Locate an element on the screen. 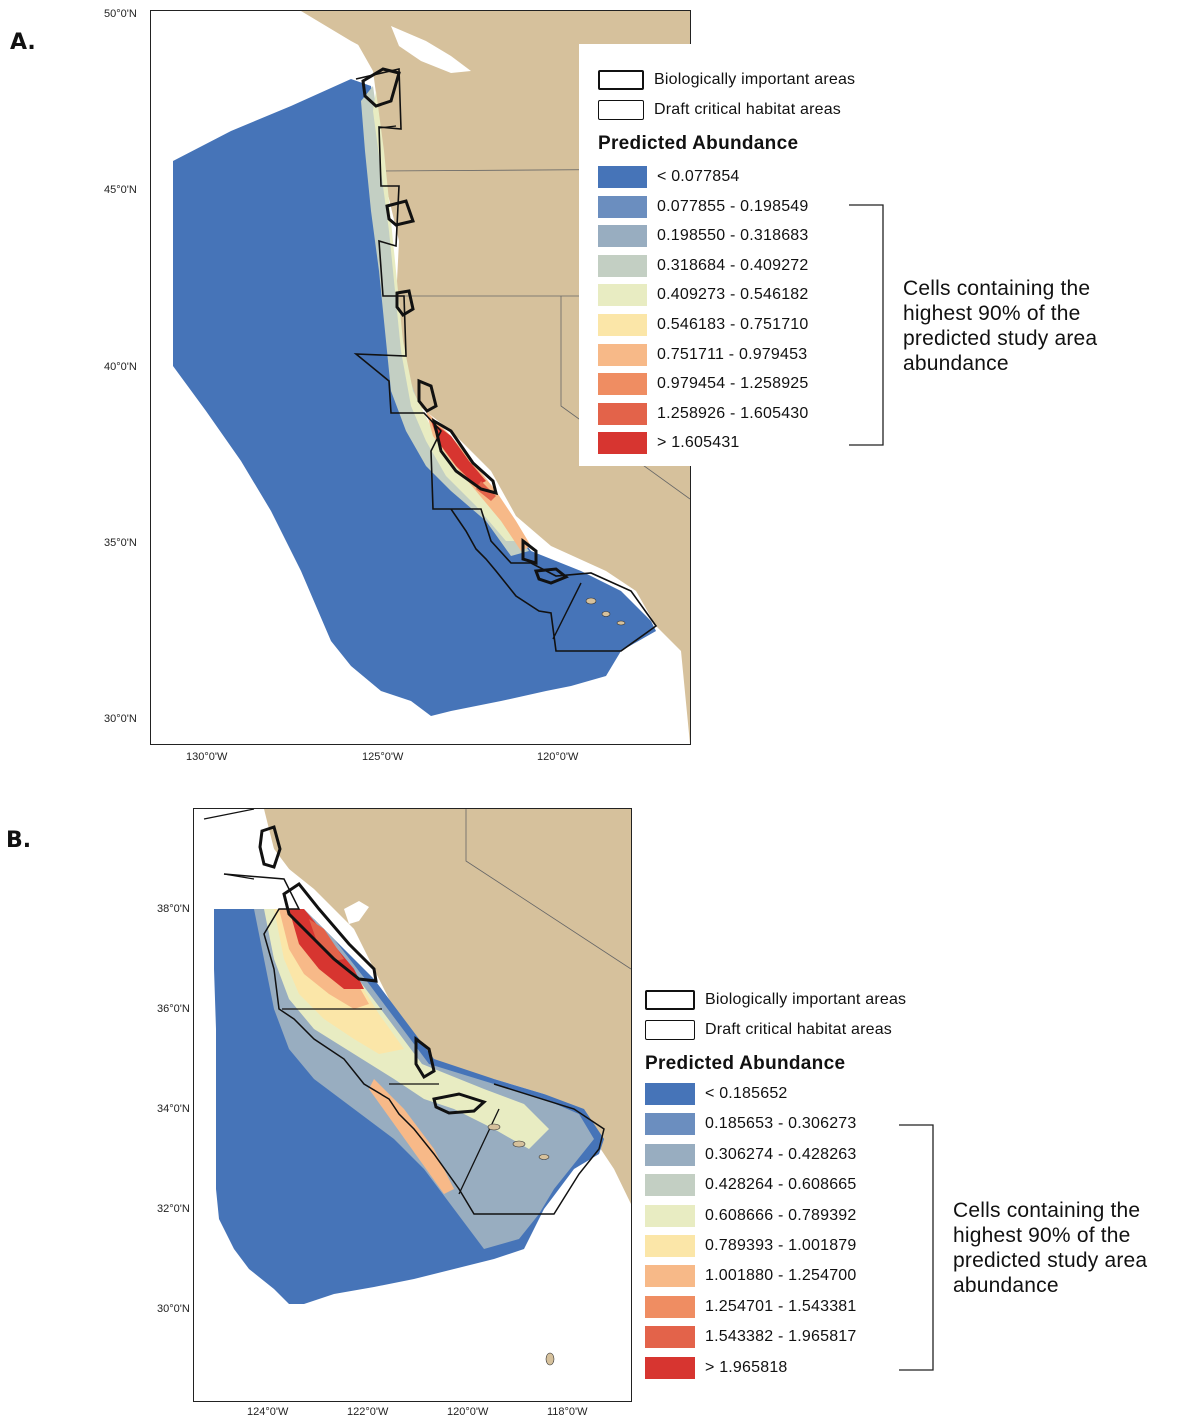 The height and width of the screenshot is (1418, 1195). legend-class-row: < 0.077854 is located at coordinates (669, 177).